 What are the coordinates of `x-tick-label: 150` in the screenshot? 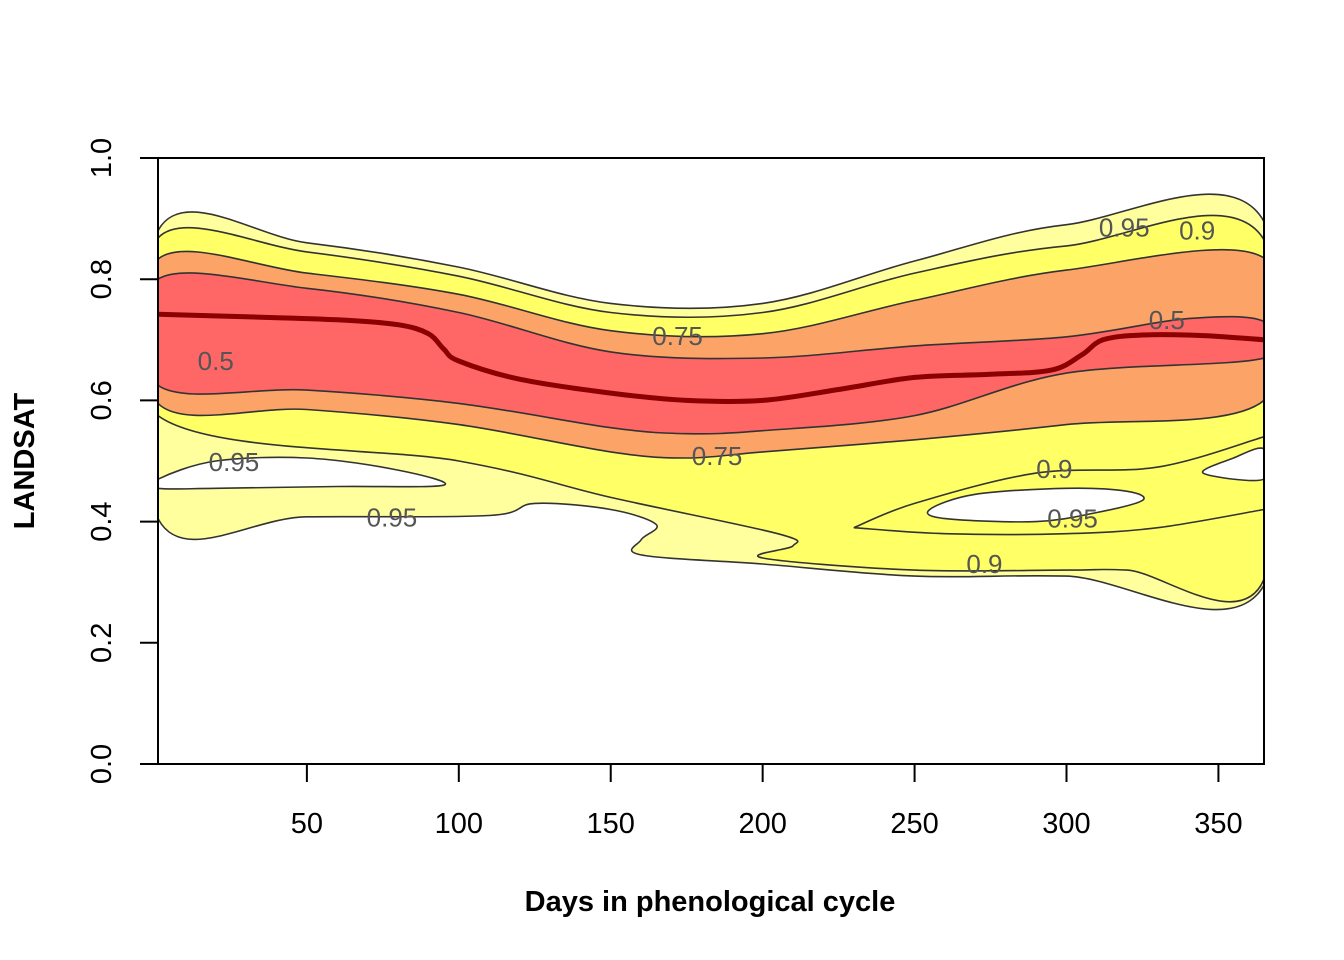 It's located at (611, 824).